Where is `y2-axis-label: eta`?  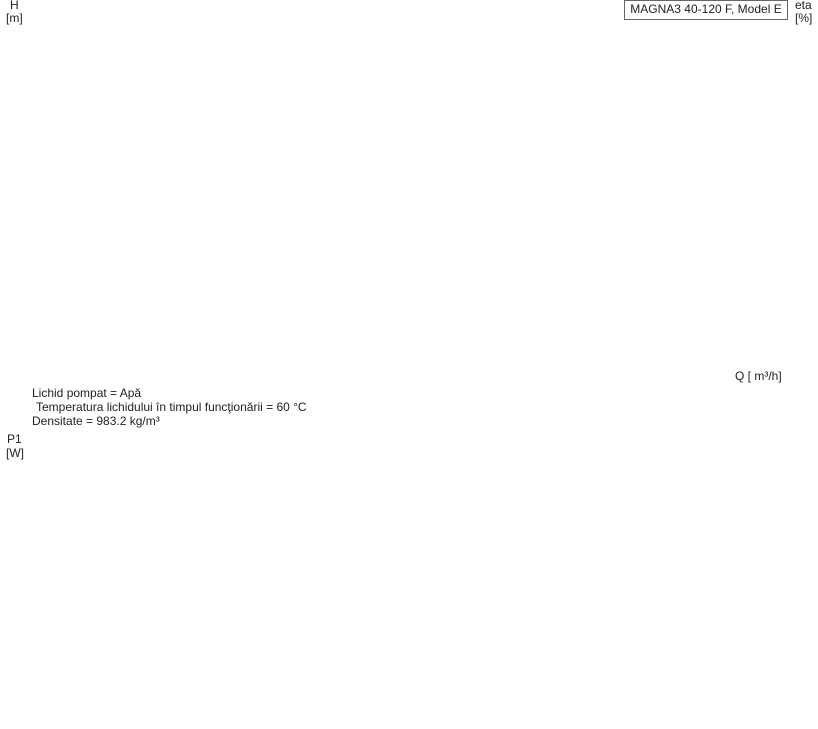 y2-axis-label: eta is located at coordinates (803, 6).